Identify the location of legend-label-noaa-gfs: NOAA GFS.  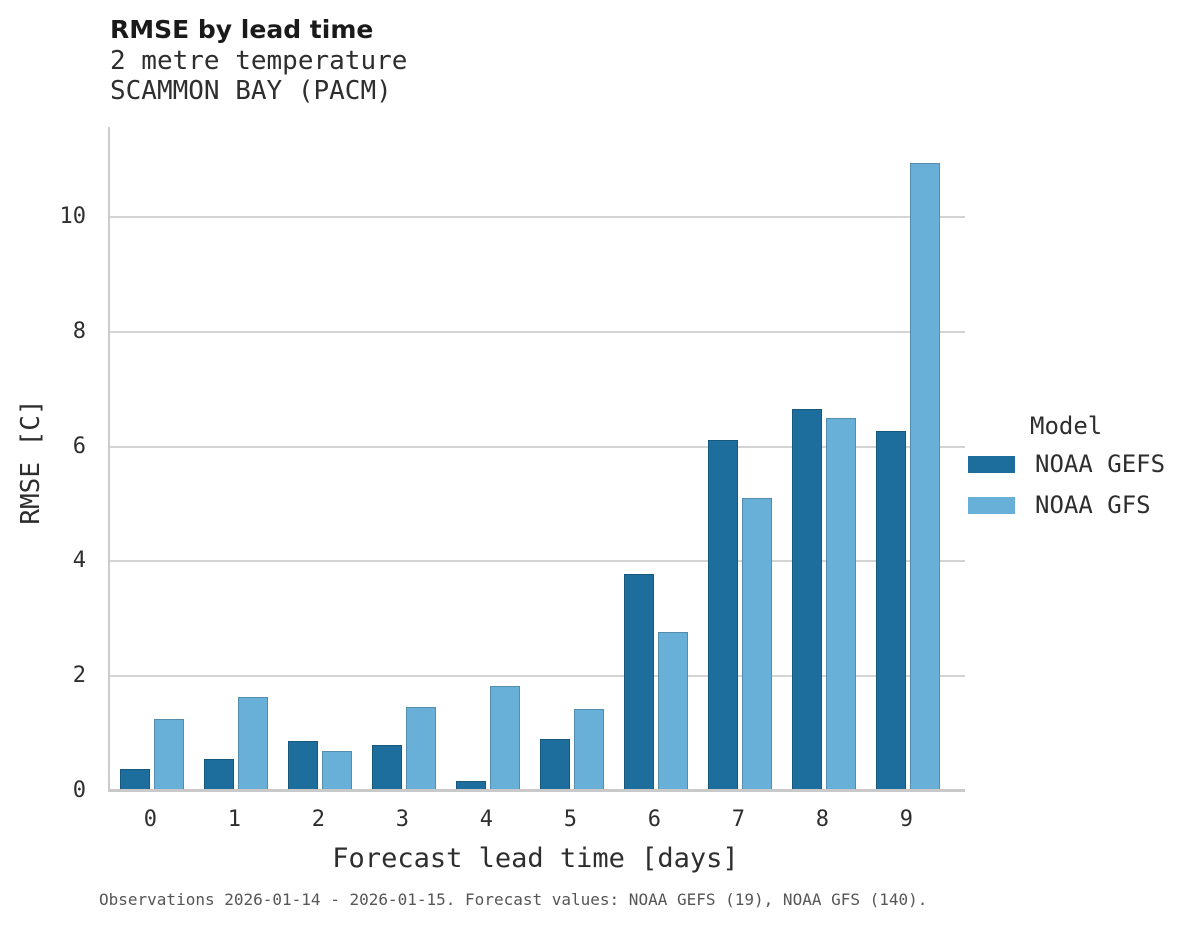
(1093, 505).